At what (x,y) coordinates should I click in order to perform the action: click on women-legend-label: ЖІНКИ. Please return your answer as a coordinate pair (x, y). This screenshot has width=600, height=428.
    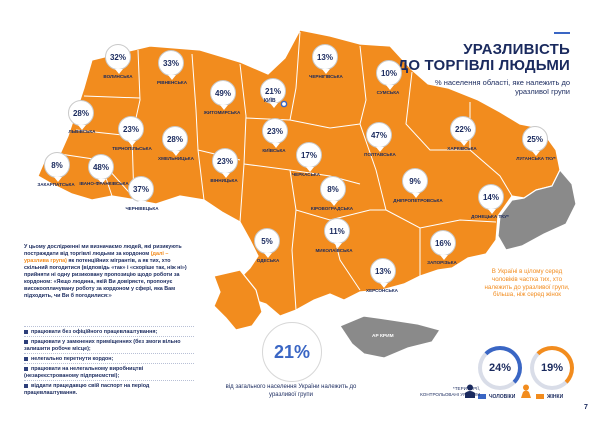
    Looking at the image, I should click on (555, 397).